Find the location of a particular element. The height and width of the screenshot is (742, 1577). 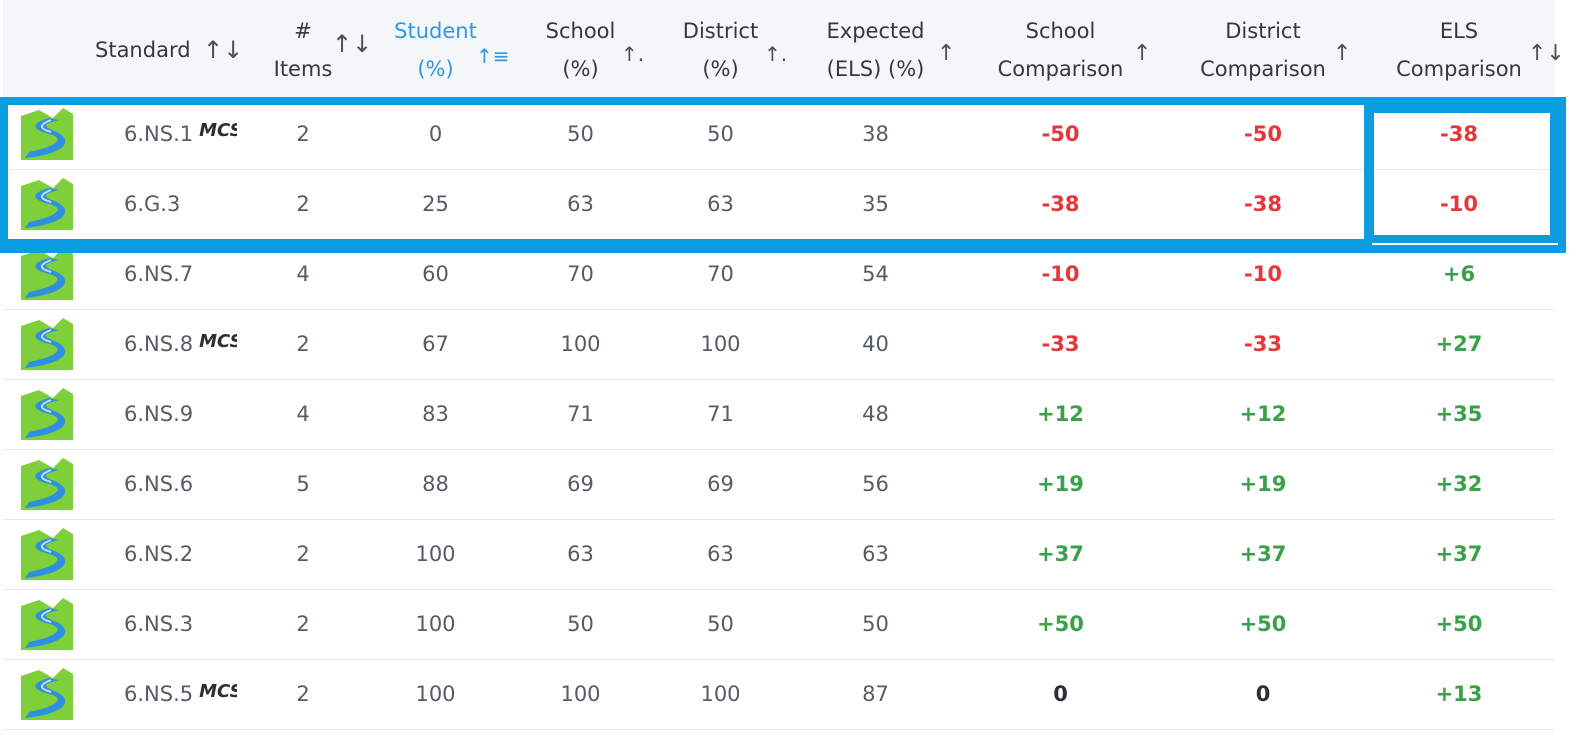

standard-cell: 6.NS.3 is located at coordinates (166, 624).